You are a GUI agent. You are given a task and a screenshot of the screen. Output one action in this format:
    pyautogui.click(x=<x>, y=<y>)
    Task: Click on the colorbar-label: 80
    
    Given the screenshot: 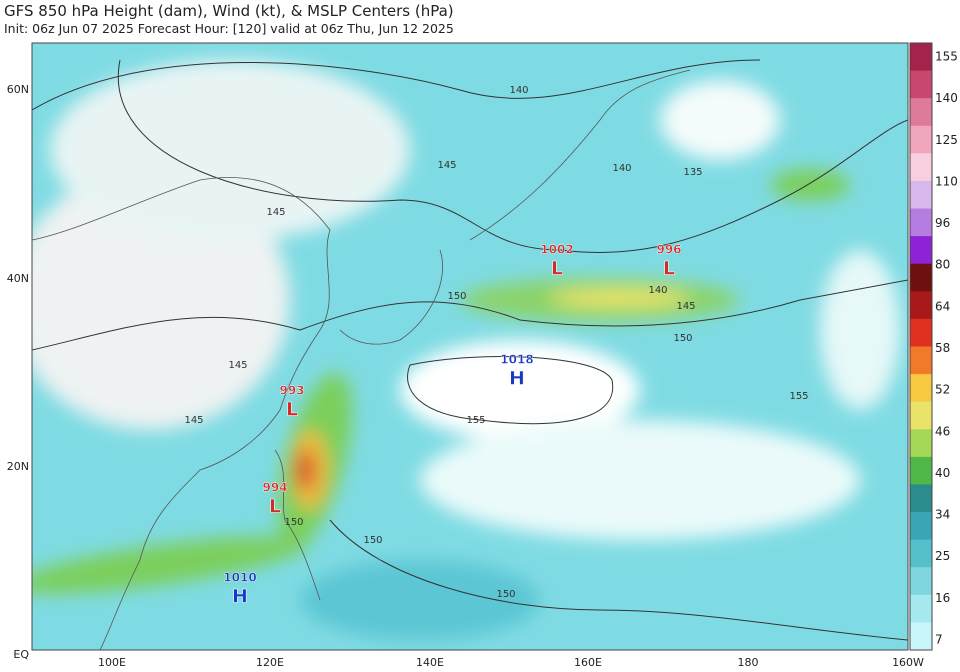 What is the action you would take?
    pyautogui.click(x=942, y=265)
    